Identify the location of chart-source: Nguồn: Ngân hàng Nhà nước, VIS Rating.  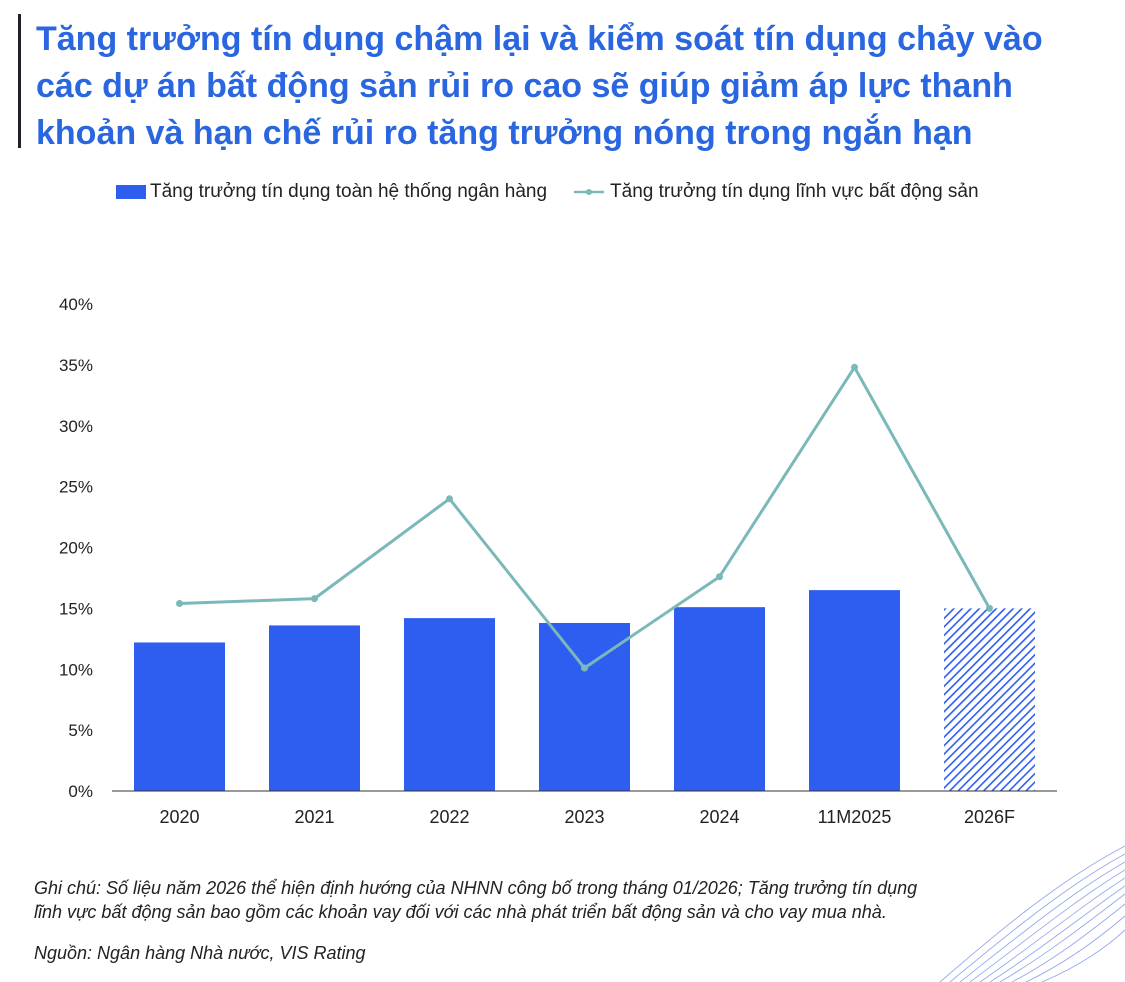
(200, 953).